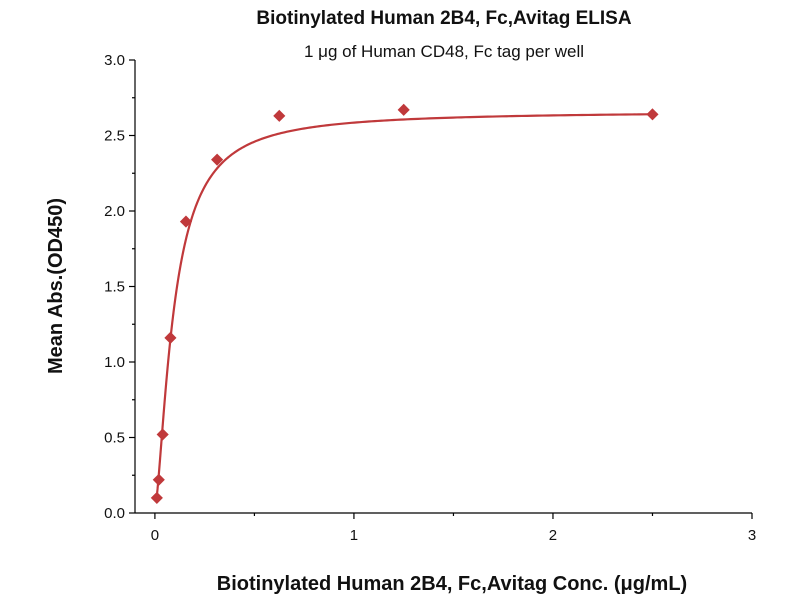 This screenshot has height=600, width=800. Describe the element at coordinates (752, 535) in the screenshot. I see `x-tick-label: 3` at that location.